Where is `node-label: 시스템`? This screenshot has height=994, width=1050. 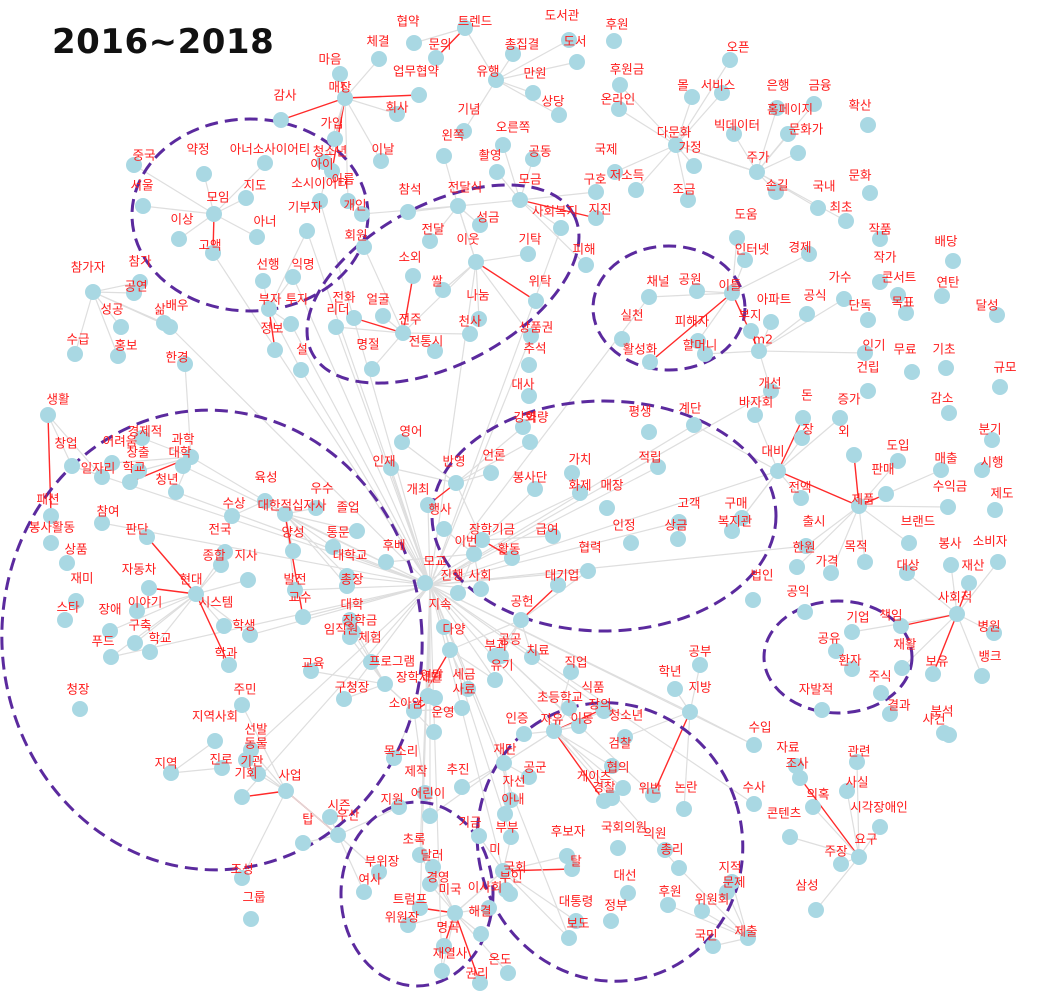
node-label: 시스템 is located at coordinates (216, 602).